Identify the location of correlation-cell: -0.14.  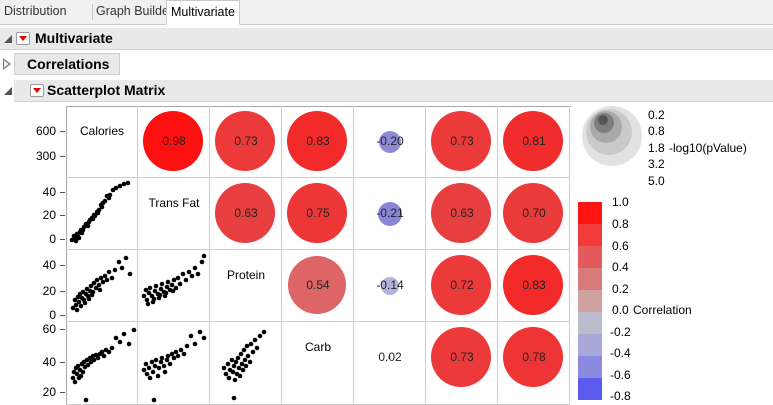
(390, 286).